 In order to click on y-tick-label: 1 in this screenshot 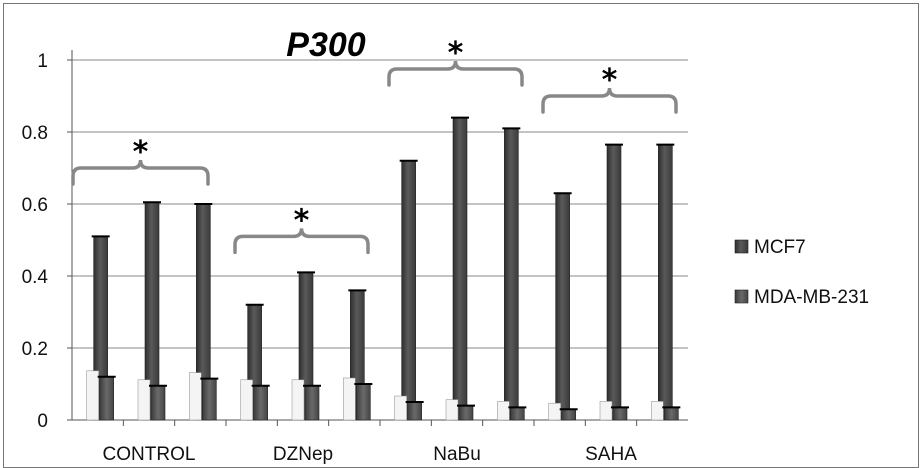, I will do `click(42, 61)`.